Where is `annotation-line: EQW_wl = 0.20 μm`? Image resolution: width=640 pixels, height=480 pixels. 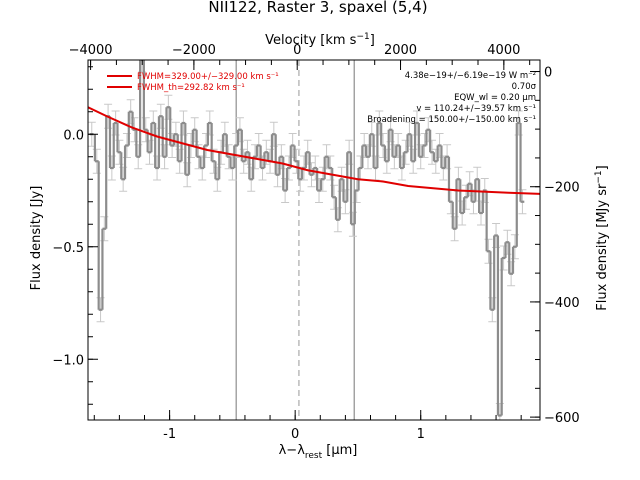
annotation-line: EQW_wl = 0.20 μm is located at coordinates (495, 98).